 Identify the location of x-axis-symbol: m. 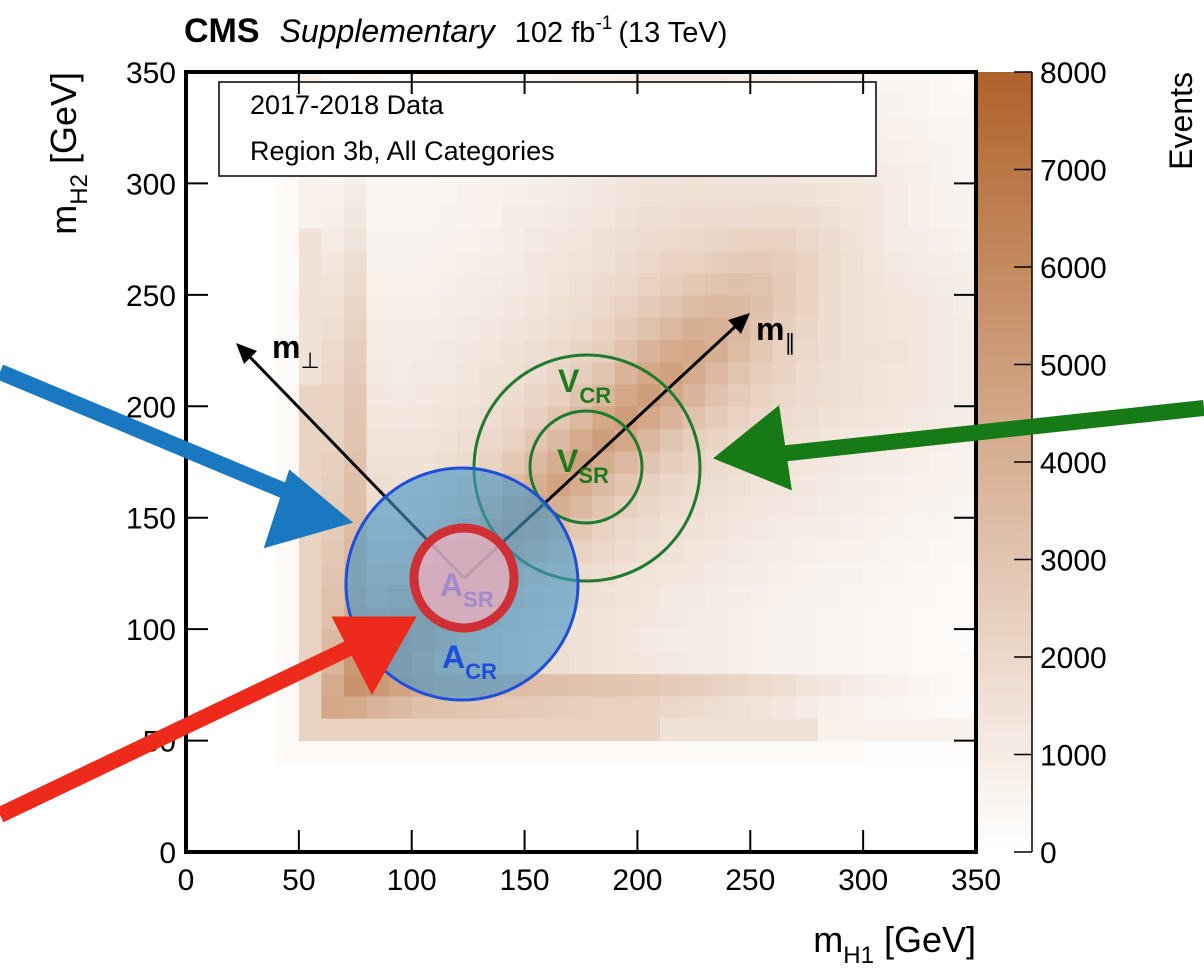
(828, 939).